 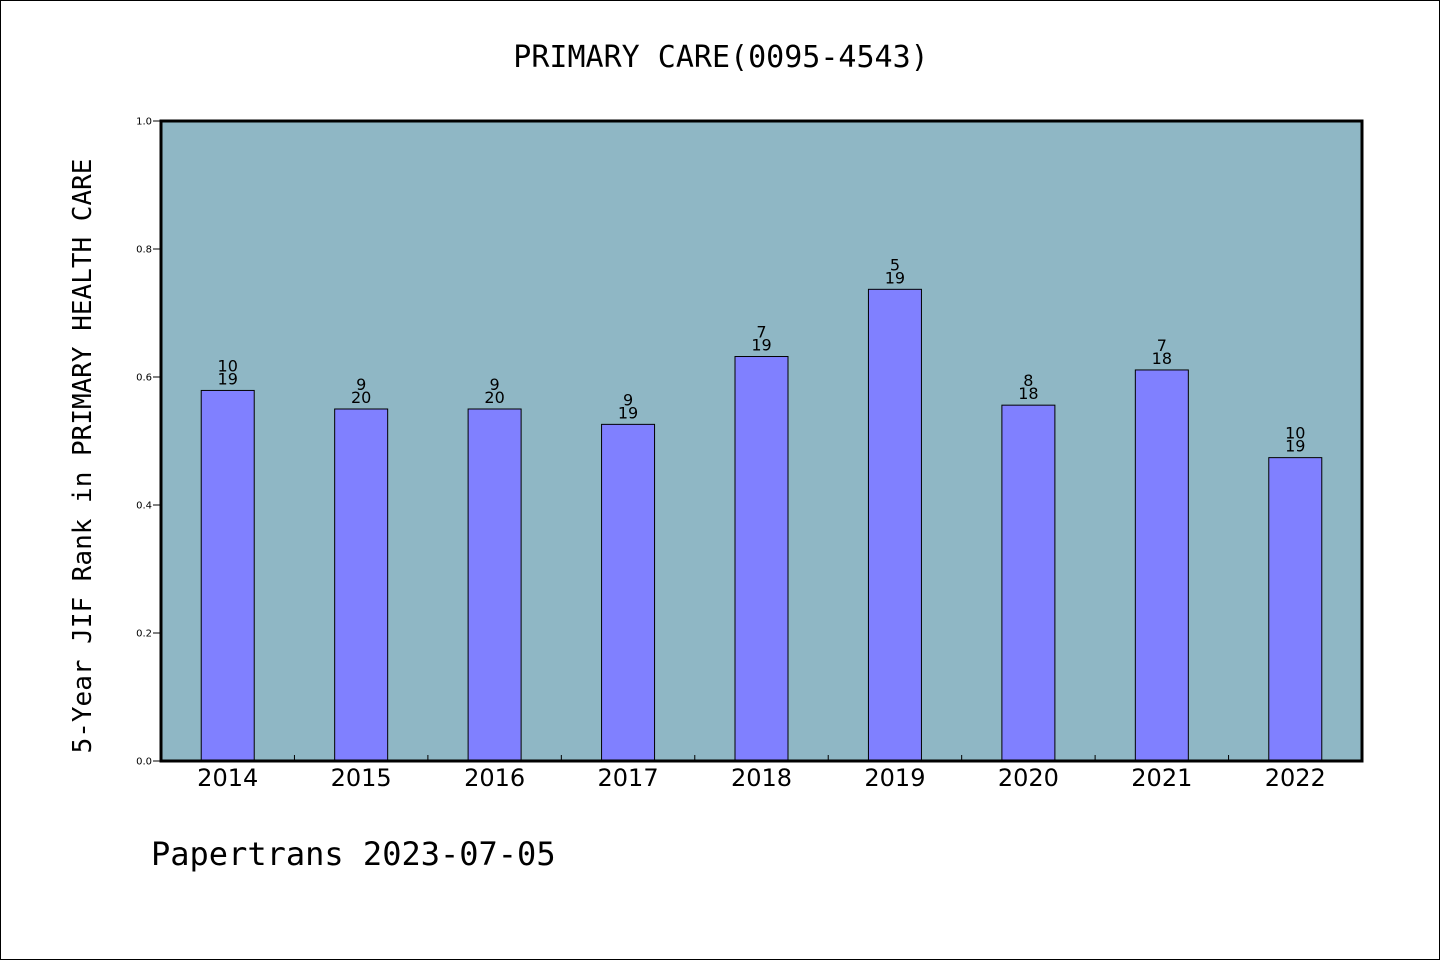 I want to click on y-tick-label: 1.0, so click(x=144, y=122).